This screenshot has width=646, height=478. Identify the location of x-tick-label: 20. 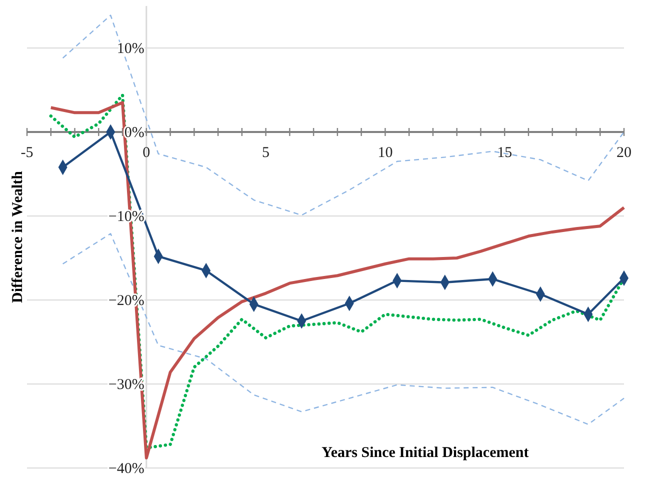
(624, 153).